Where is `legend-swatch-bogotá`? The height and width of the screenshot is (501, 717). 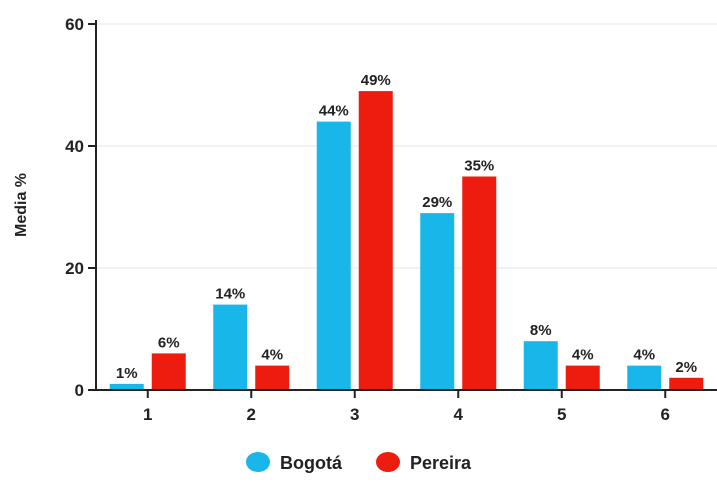 legend-swatch-bogotá is located at coordinates (258, 462).